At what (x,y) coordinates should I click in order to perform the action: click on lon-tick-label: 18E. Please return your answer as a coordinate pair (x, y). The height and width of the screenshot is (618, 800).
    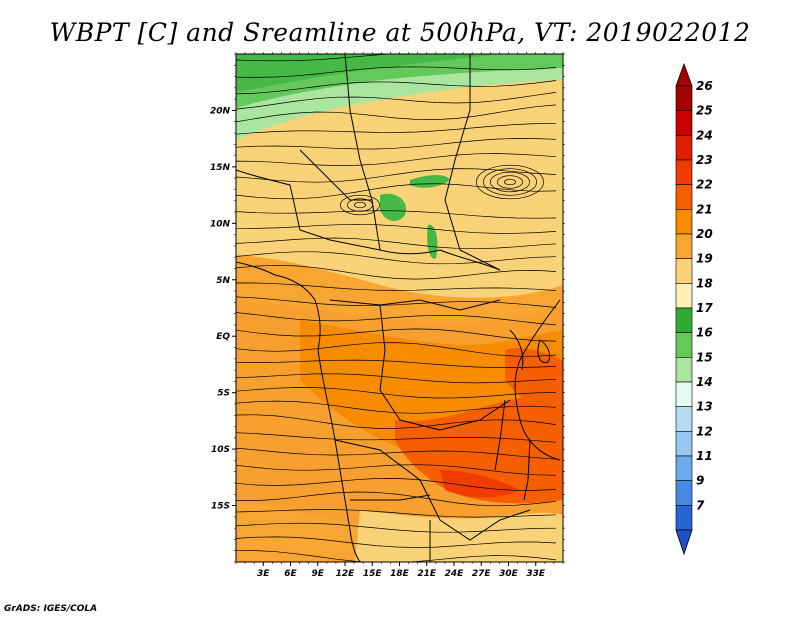
    Looking at the image, I should click on (400, 574).